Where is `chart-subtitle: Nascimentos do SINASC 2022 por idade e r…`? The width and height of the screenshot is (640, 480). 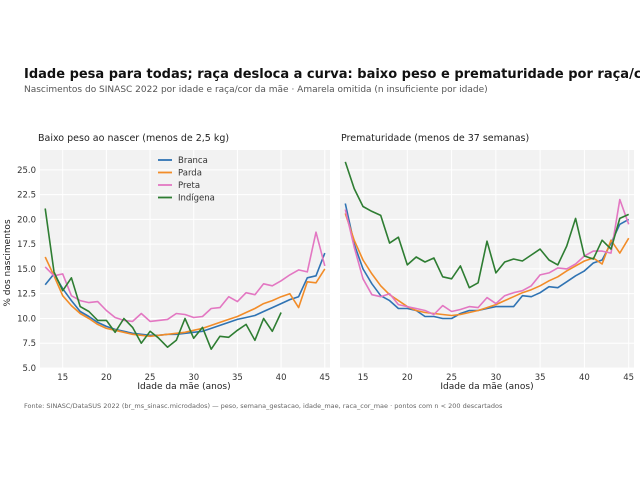 chart-subtitle: Nascimentos do SINASC 2022 por idade e r… is located at coordinates (256, 90).